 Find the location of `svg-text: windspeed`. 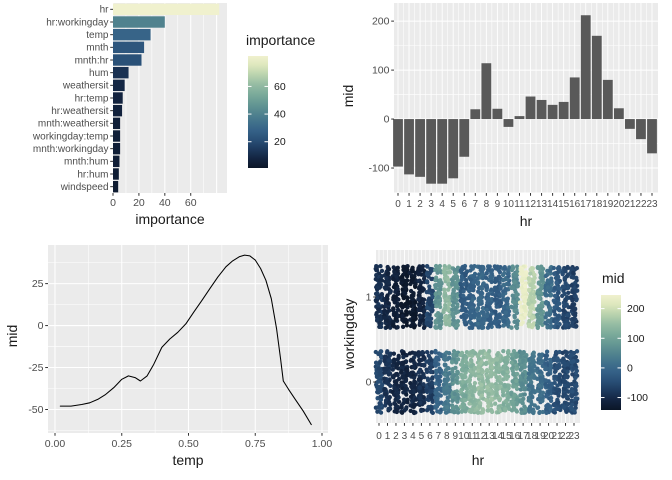

svg-text: windspeed is located at coordinates (84, 187).